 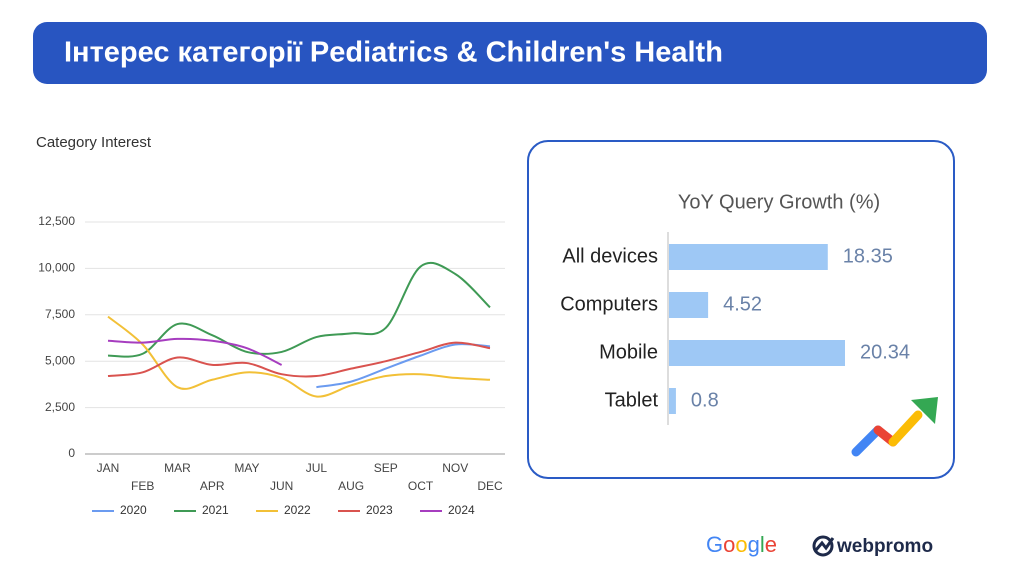 What do you see at coordinates (823, 546) in the screenshot?
I see `webpromo-icon` at bounding box center [823, 546].